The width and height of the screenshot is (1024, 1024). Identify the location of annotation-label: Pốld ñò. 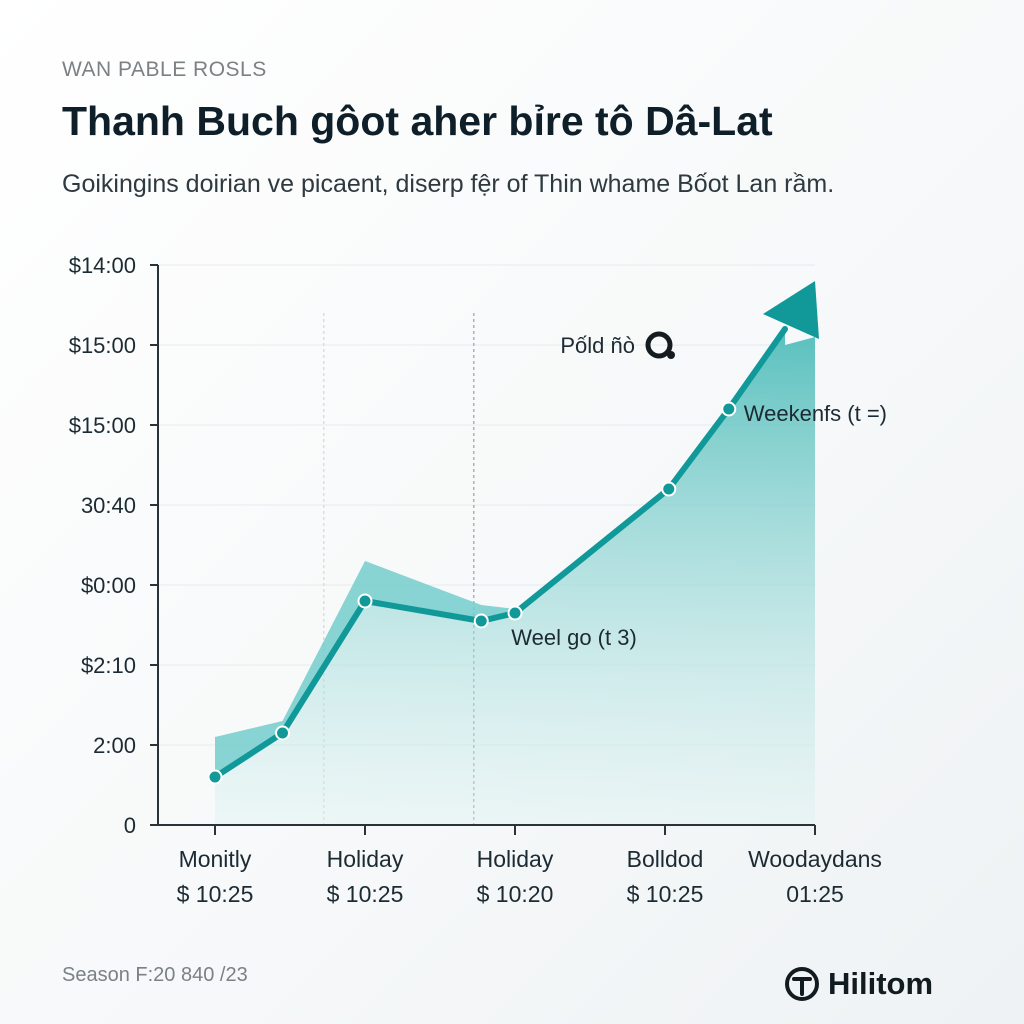
(597, 345).